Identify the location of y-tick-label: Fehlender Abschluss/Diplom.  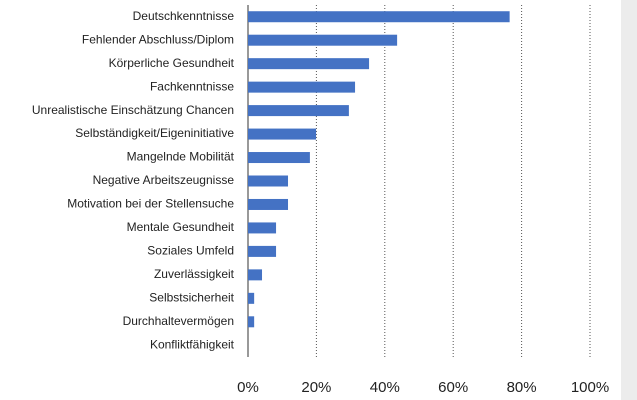
(158, 39).